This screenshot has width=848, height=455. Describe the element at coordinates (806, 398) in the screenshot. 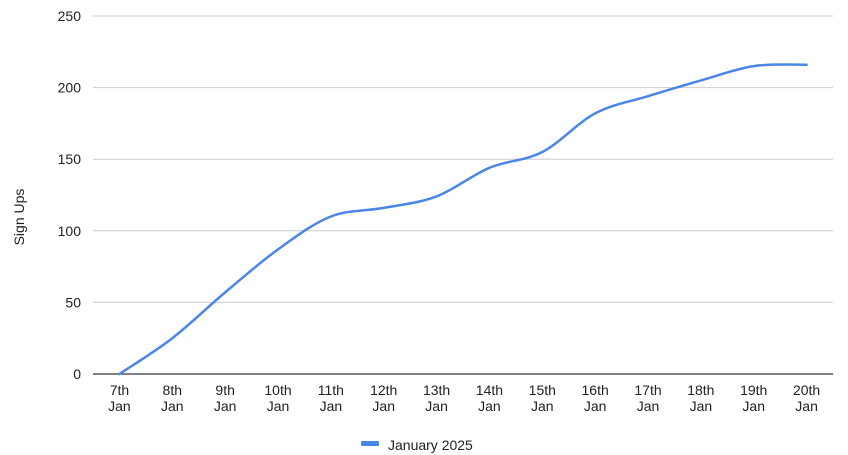

I see `x-tick-label: 20th Jan` at that location.